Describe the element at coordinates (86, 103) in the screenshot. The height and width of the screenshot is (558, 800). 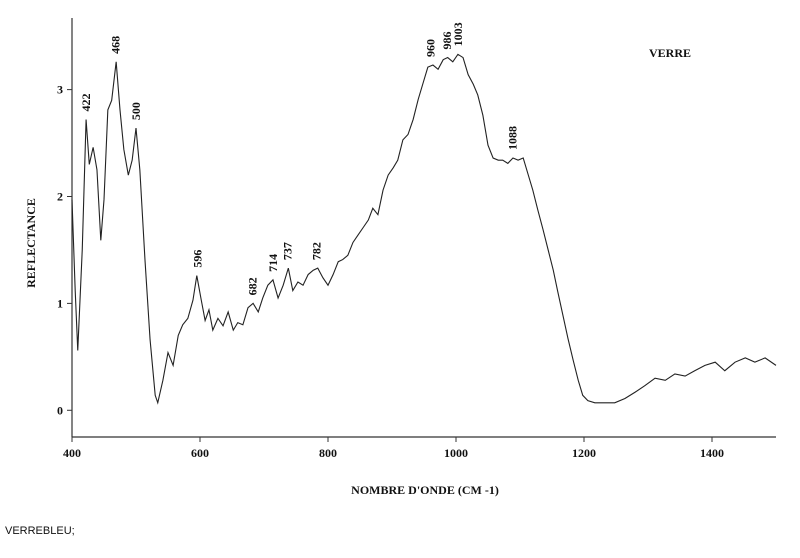
I see `peak-label: 422` at that location.